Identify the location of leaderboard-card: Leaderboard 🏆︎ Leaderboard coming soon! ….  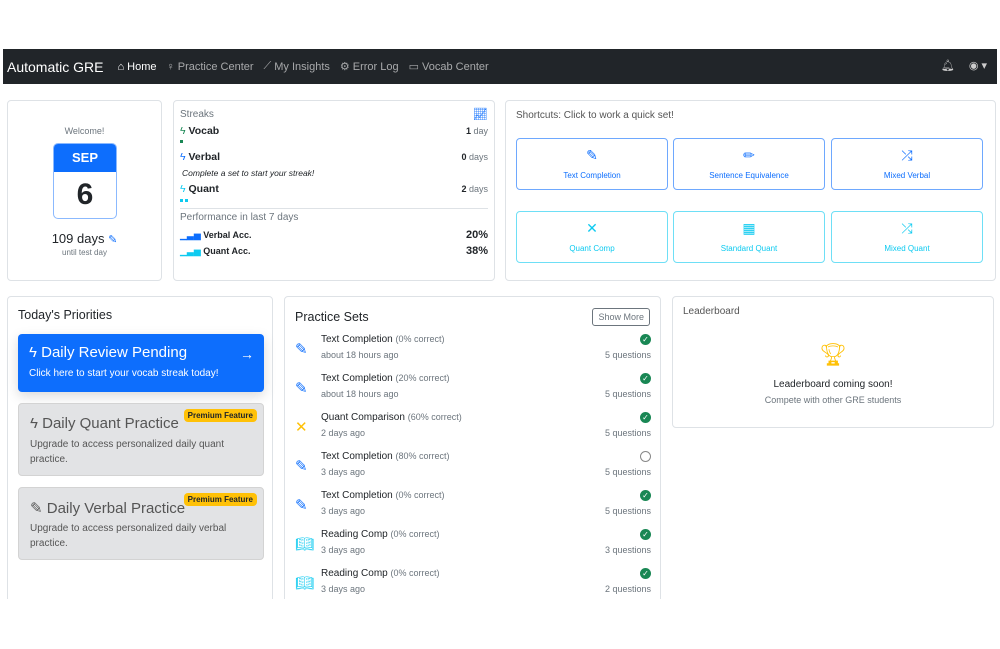
(833, 362).